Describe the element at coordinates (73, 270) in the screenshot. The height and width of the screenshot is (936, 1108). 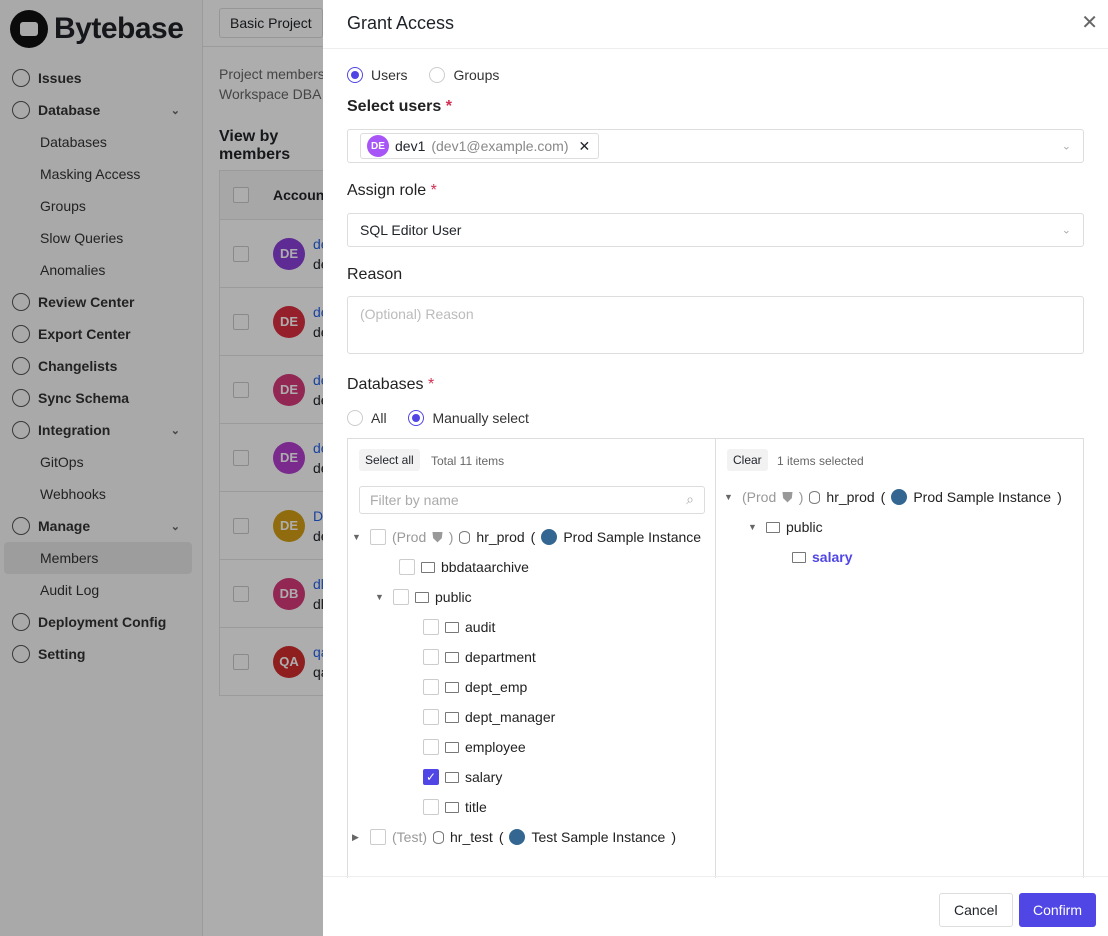
I see `sidebar-item-anomalies: Anomalies` at that location.